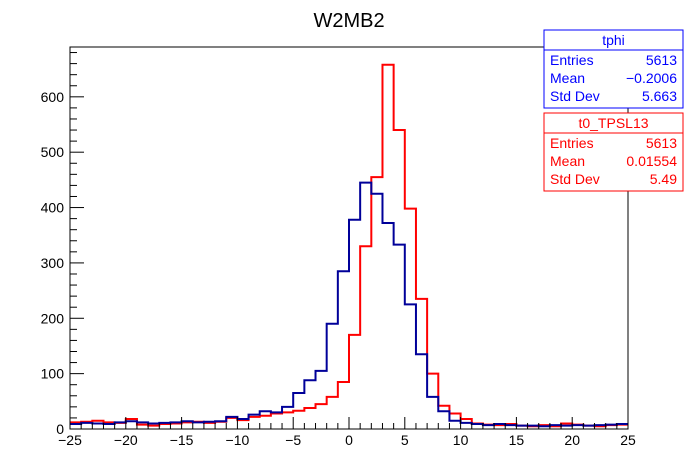 The height and width of the screenshot is (476, 698). I want to click on stats-row-value: 5.663, so click(659, 96).